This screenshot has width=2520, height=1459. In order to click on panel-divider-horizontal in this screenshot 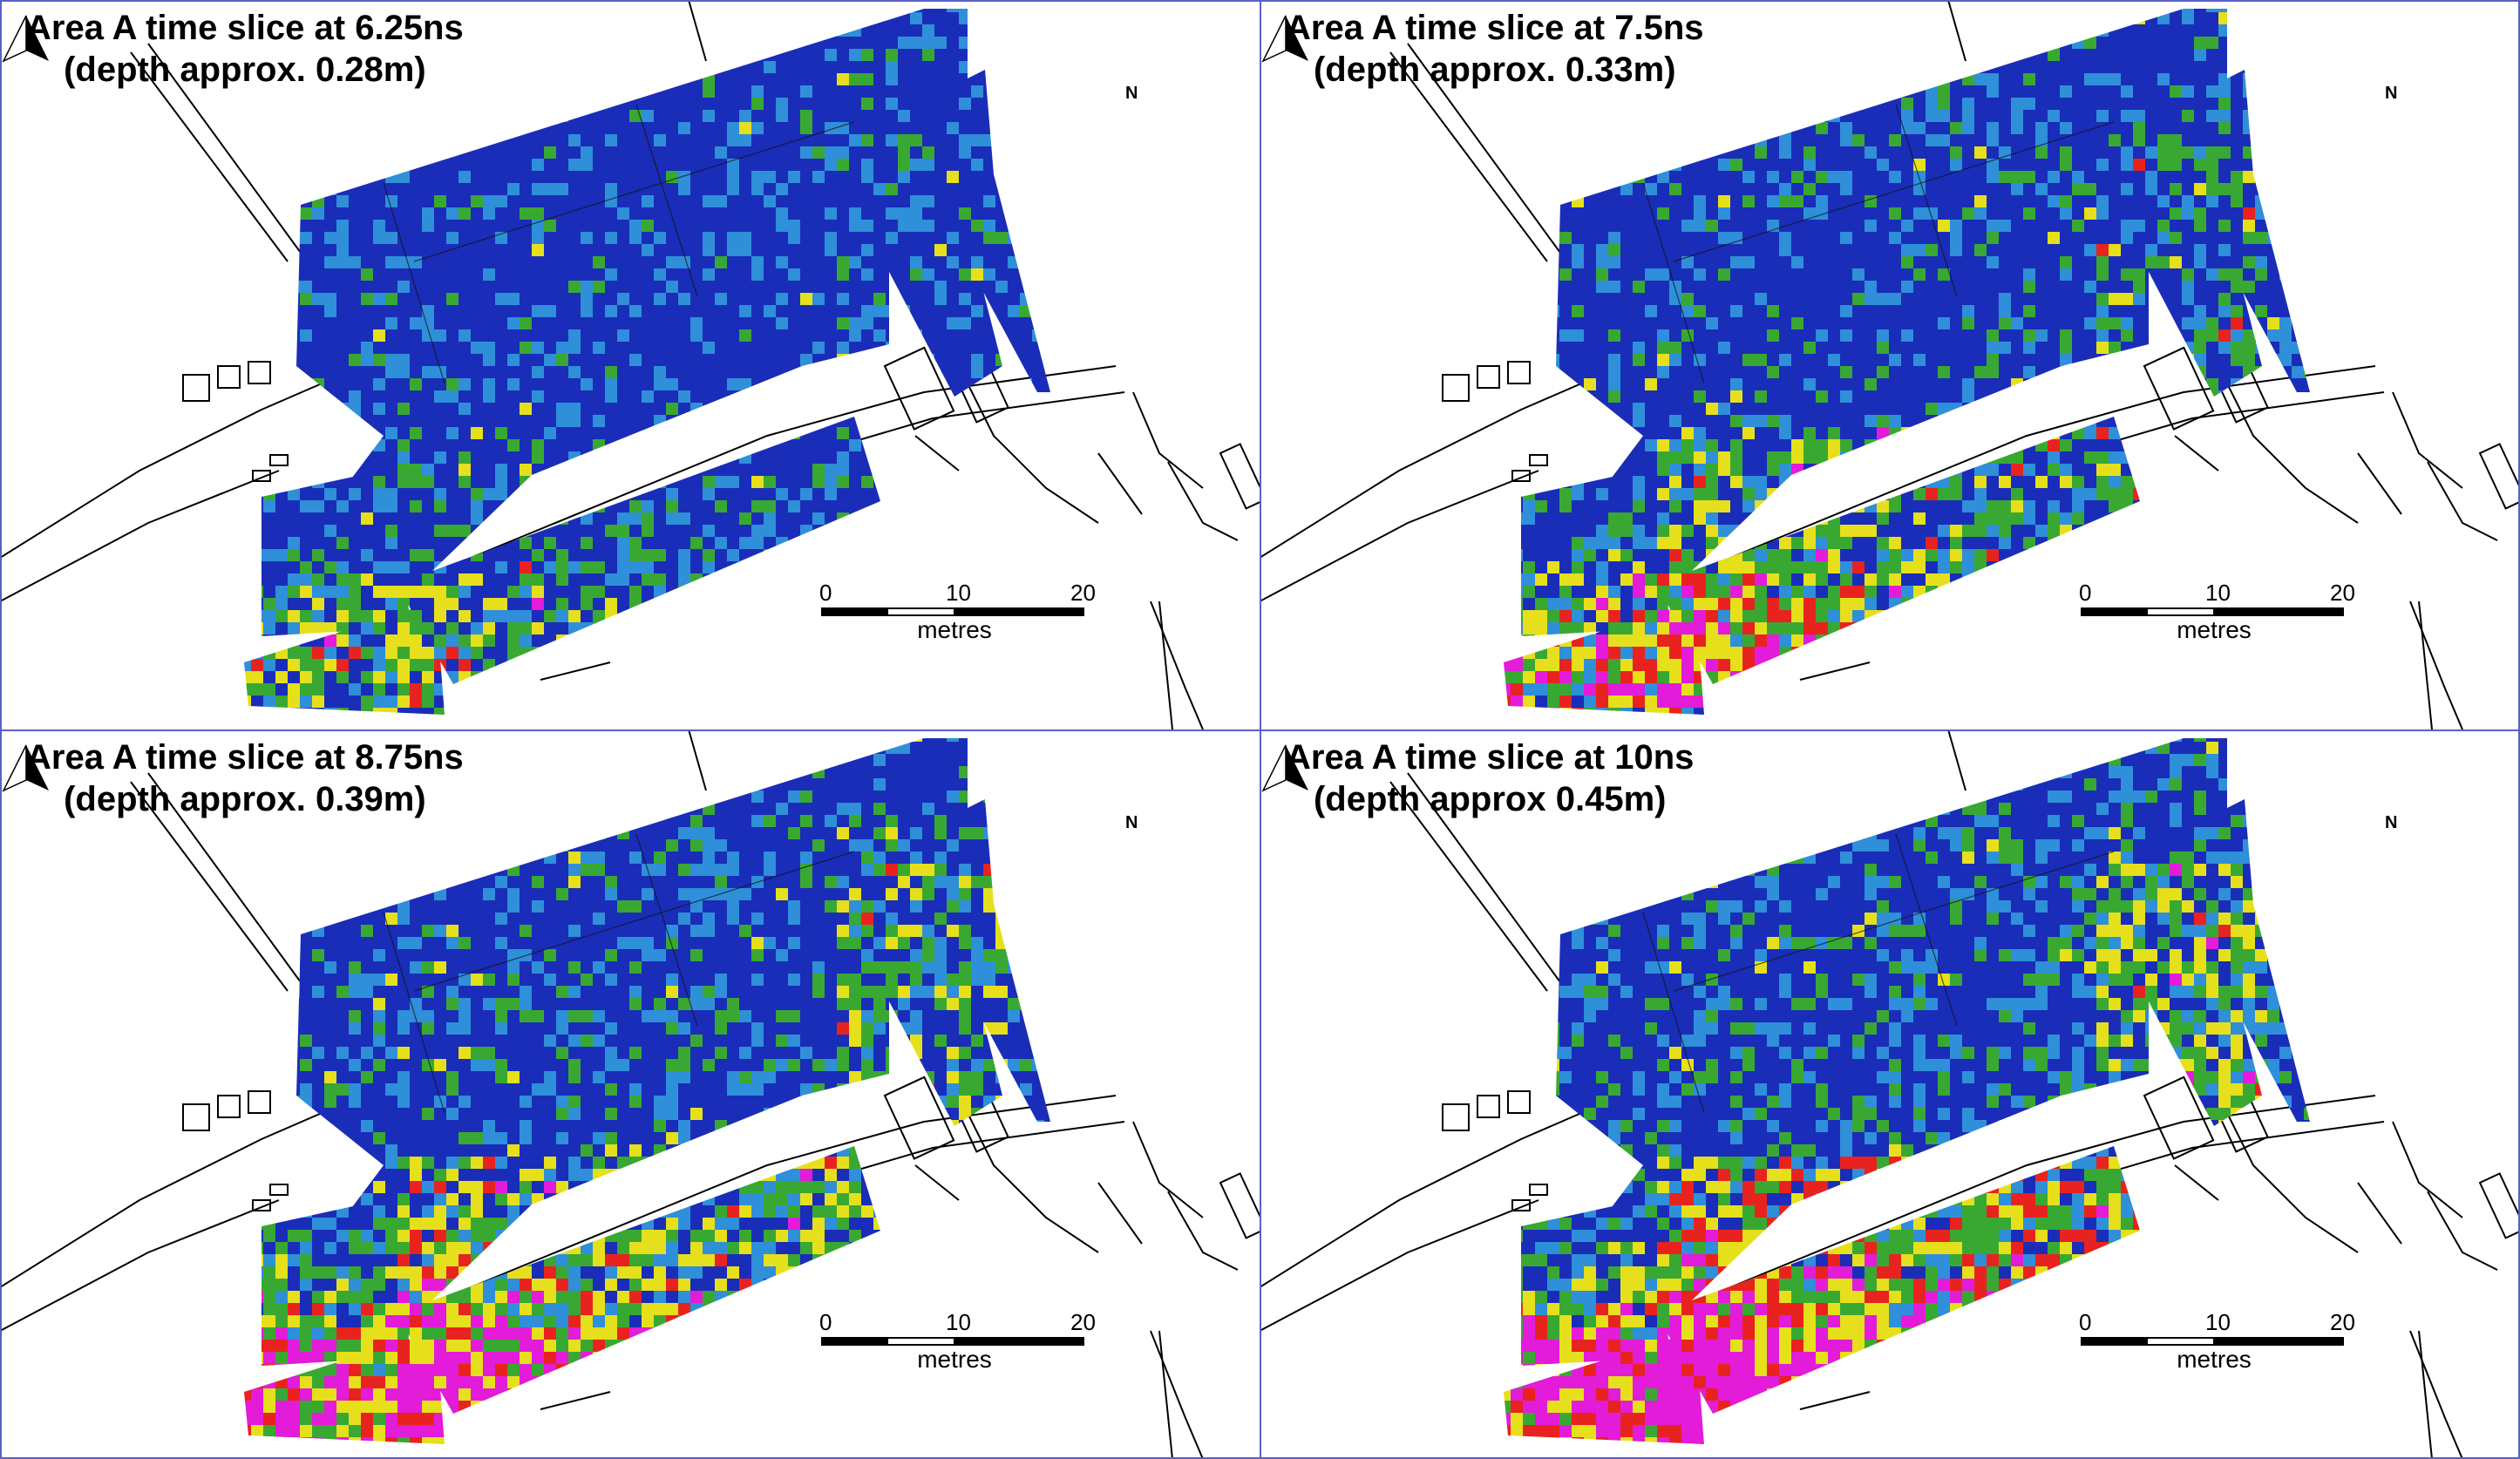, I will do `click(1260, 731)`.